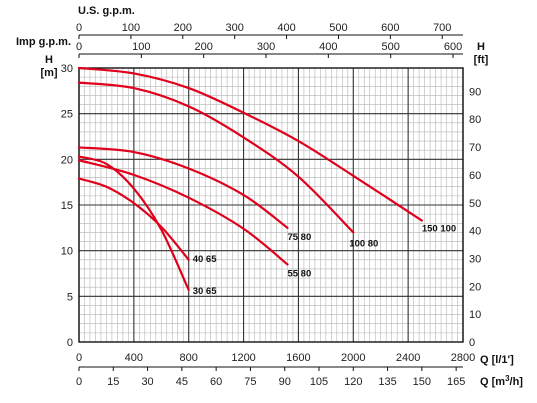  What do you see at coordinates (475, 259) in the screenshot?
I see `h-ft-tick-label: 30` at bounding box center [475, 259].